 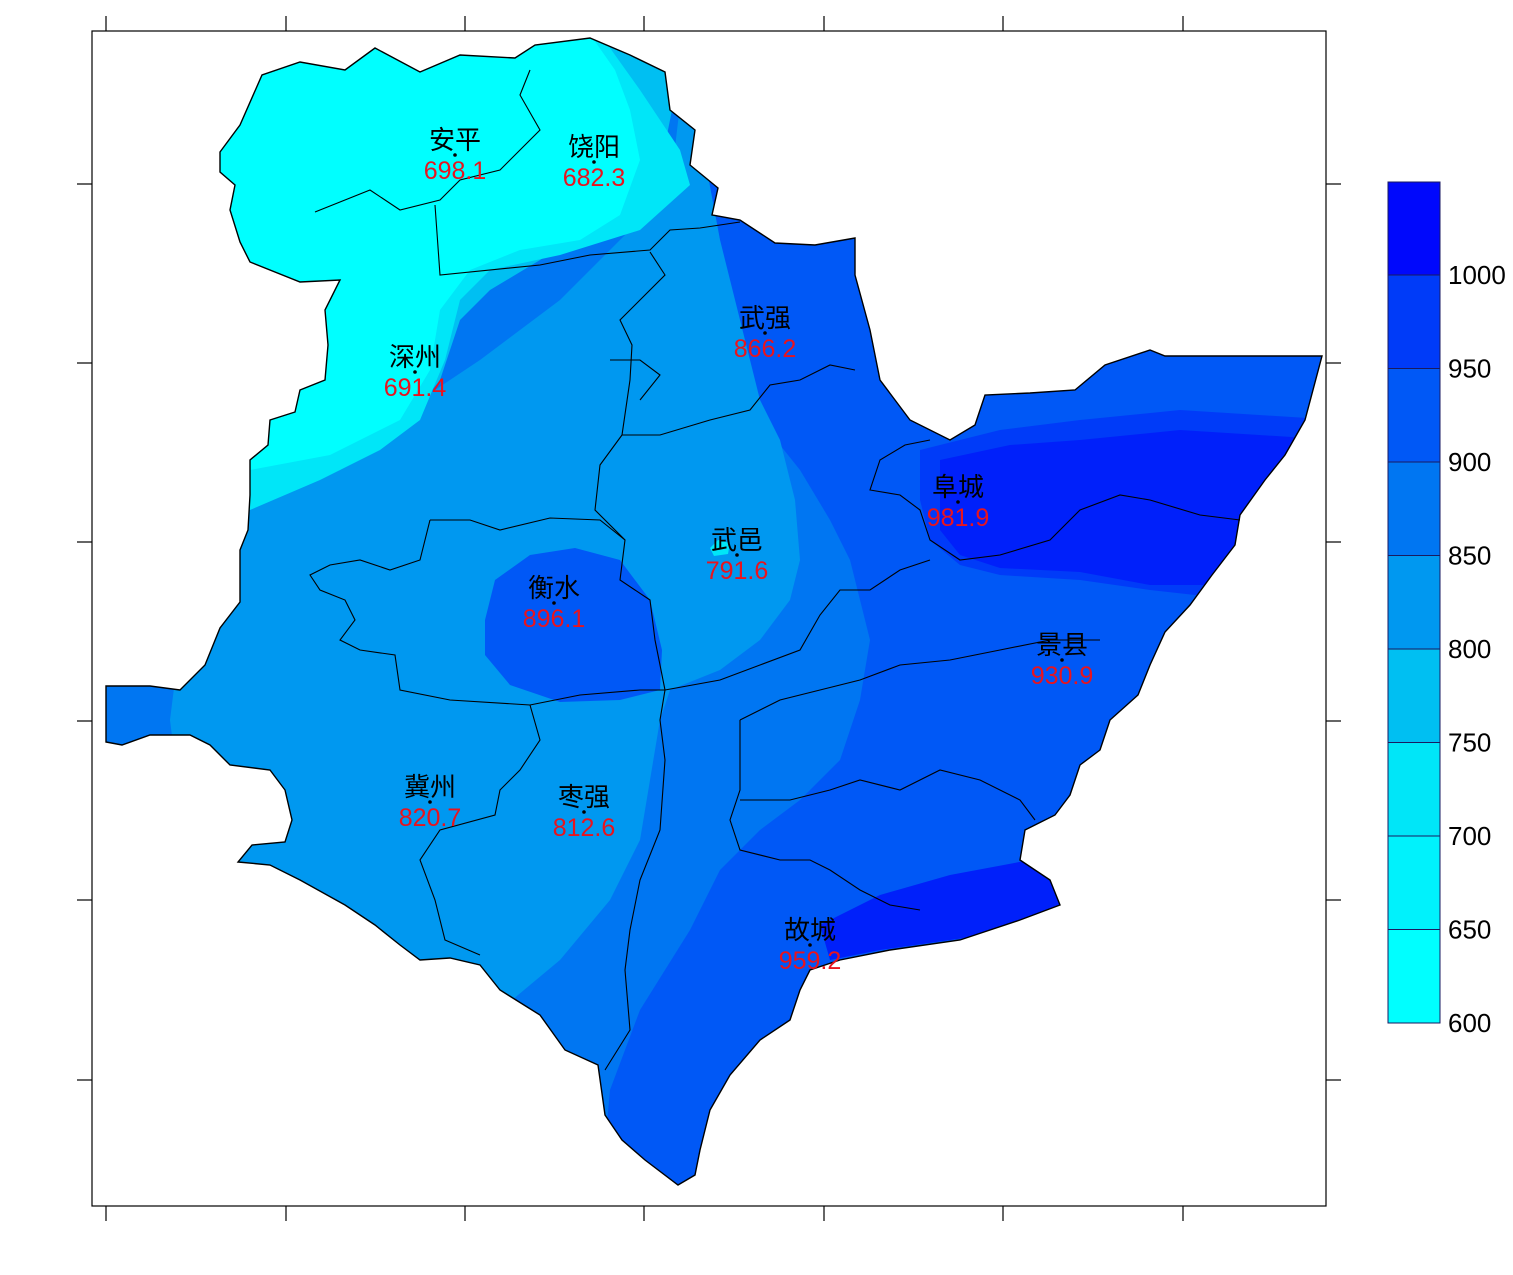 What do you see at coordinates (1469, 462) in the screenshot?
I see `legend-label: 900` at bounding box center [1469, 462].